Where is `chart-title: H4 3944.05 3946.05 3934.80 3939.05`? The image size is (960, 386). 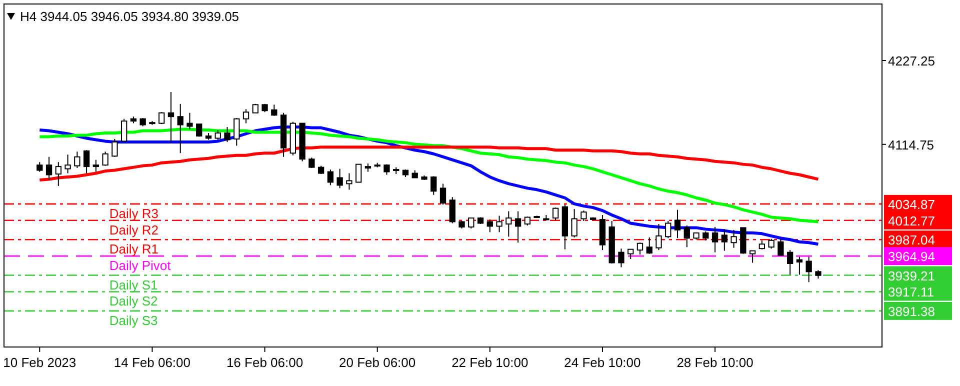
chart-title: H4 3944.05 3946.05 3934.80 3939.05 is located at coordinates (130, 16).